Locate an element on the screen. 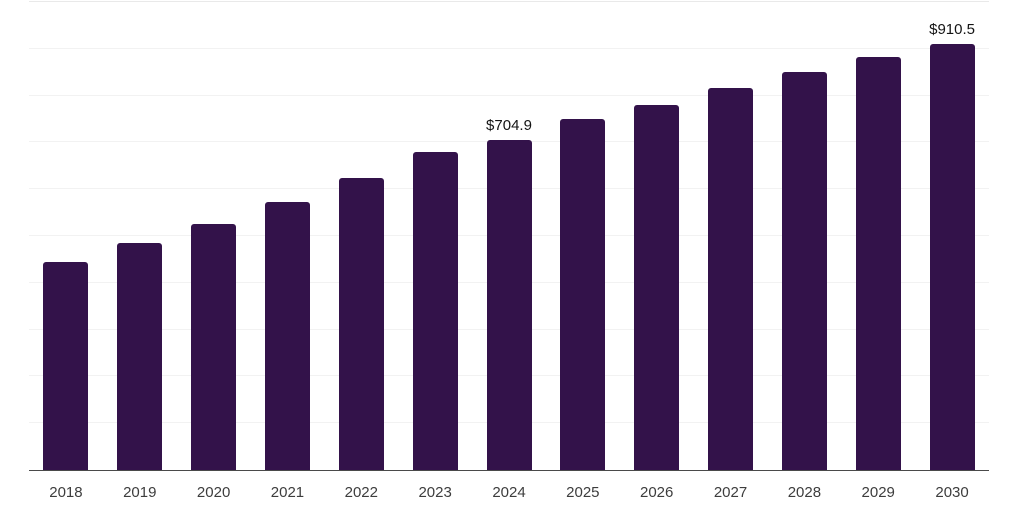 The image size is (1024, 512). x-tick-2019: 2019 is located at coordinates (140, 492).